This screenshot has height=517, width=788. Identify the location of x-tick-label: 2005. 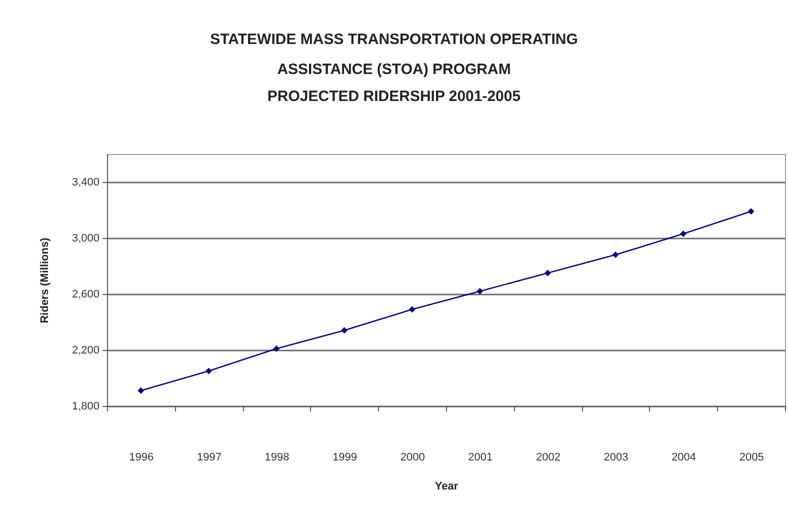
(751, 458).